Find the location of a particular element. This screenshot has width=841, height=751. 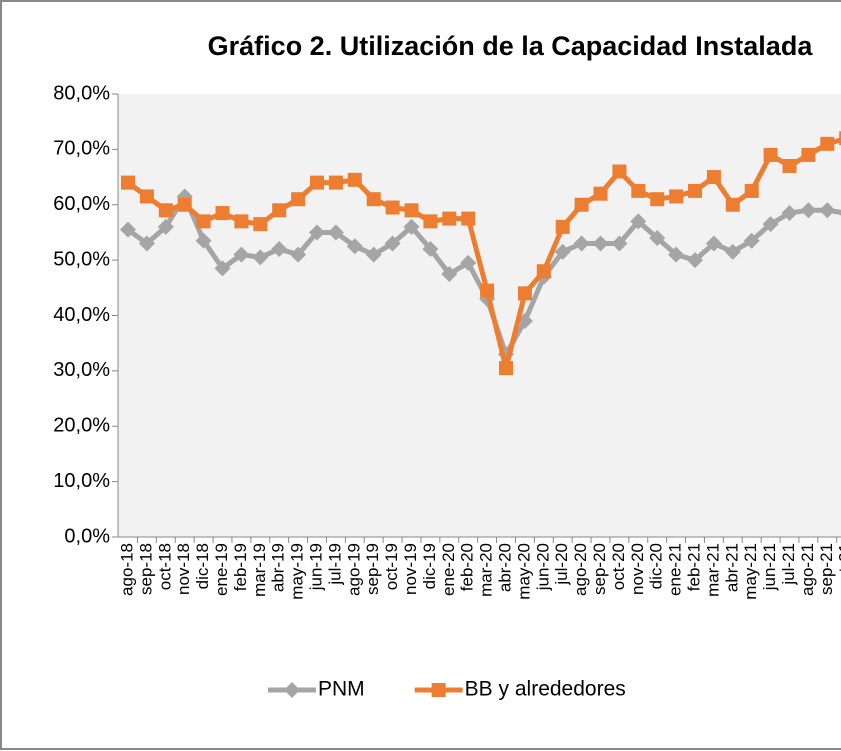

y-tick-label: 70,0% is located at coordinates (81, 149).